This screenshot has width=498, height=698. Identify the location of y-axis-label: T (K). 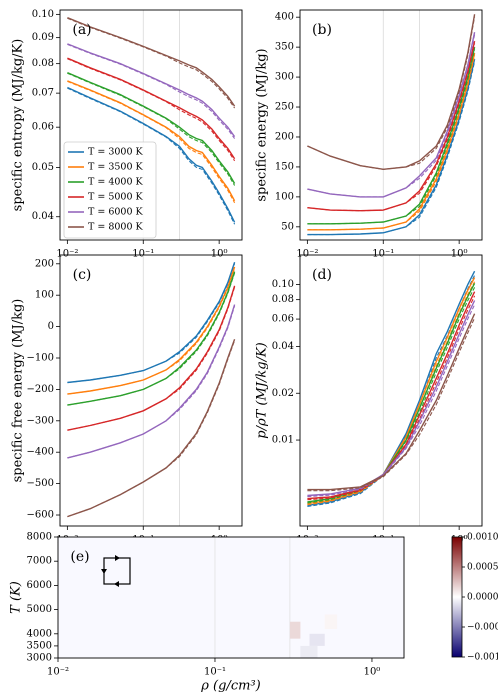
(16, 597).